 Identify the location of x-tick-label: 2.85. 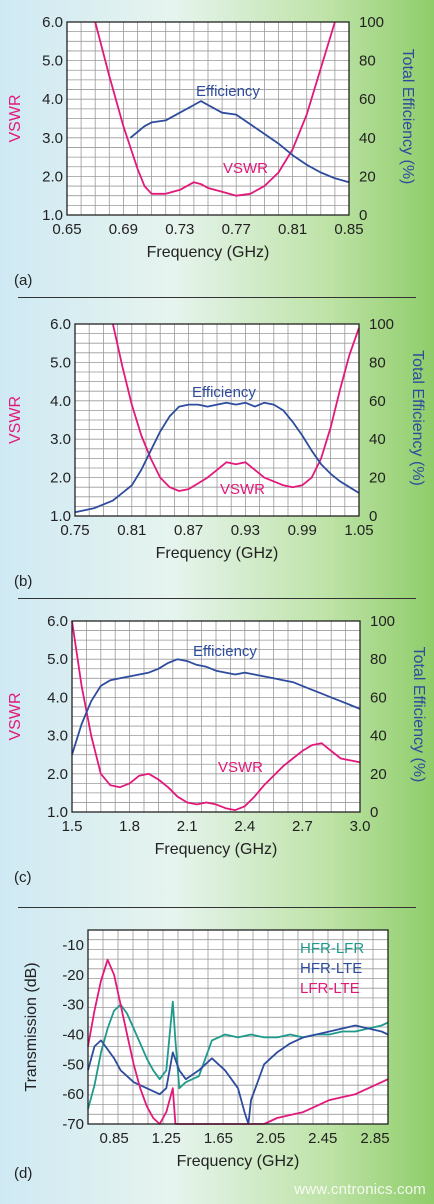
(374, 1138).